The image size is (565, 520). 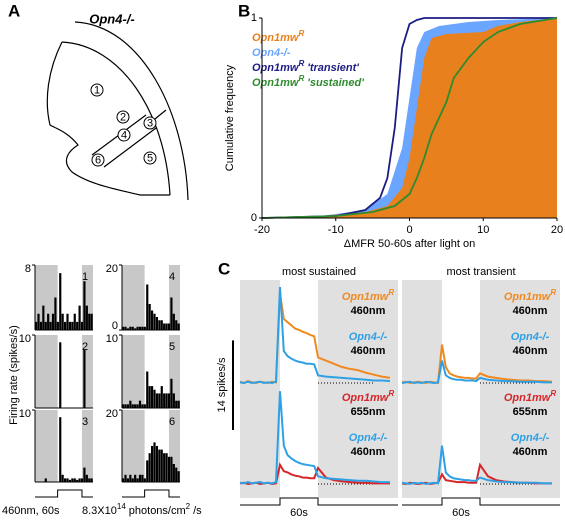 I want to click on scale-bar-label: 14 spikes/s, so click(x=222, y=385).